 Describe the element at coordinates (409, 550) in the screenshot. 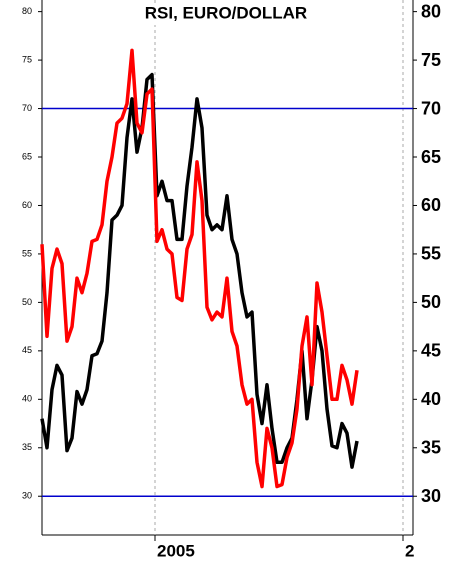

I see `x-tick-label: 2` at that location.